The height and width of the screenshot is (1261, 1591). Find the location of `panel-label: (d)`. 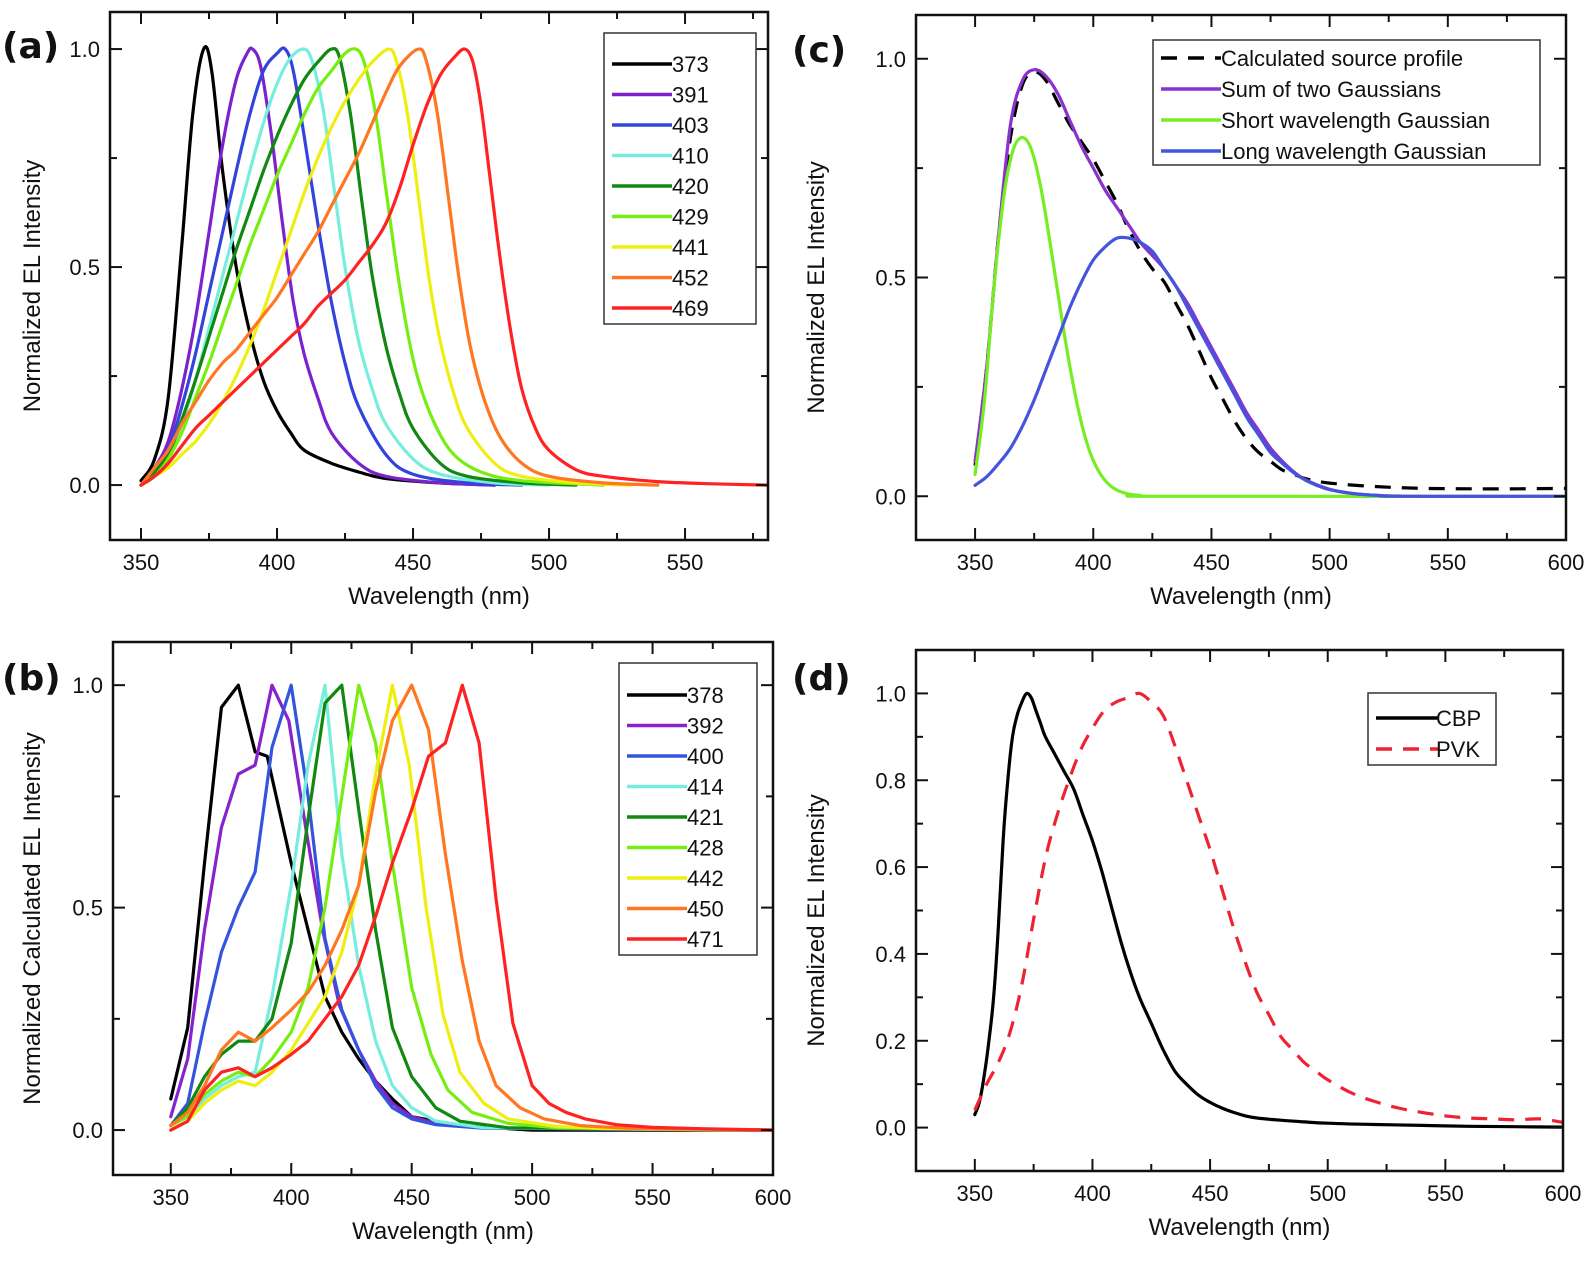

panel-label: (d) is located at coordinates (821, 678).